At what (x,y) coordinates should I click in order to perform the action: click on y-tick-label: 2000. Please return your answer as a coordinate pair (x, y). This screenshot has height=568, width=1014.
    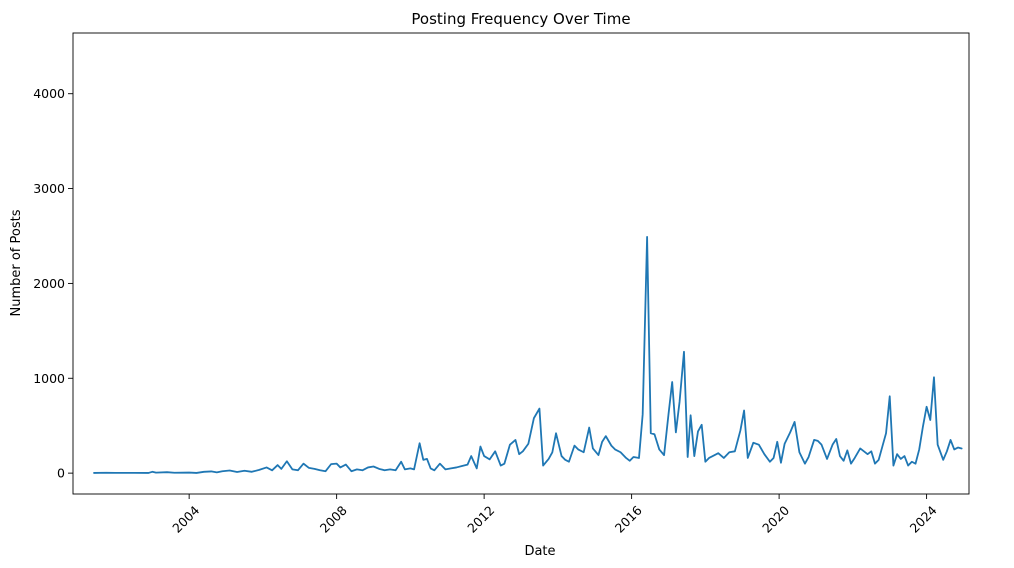
    Looking at the image, I should click on (49, 283).